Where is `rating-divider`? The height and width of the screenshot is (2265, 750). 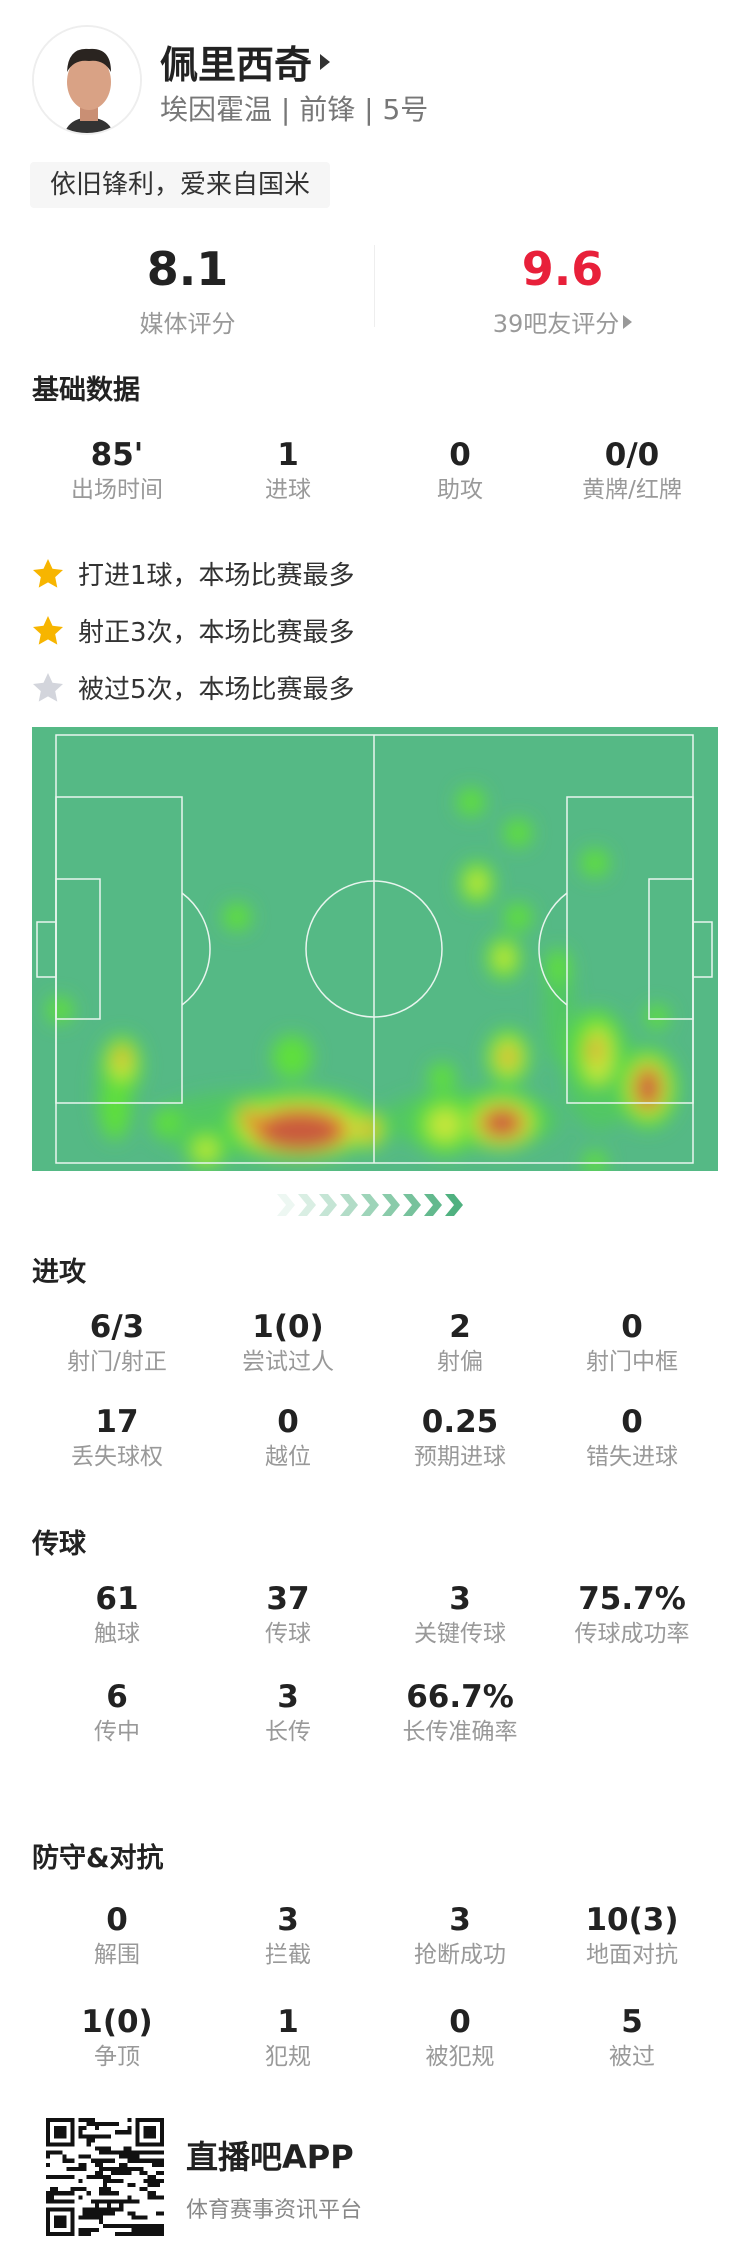 rating-divider is located at coordinates (374, 286).